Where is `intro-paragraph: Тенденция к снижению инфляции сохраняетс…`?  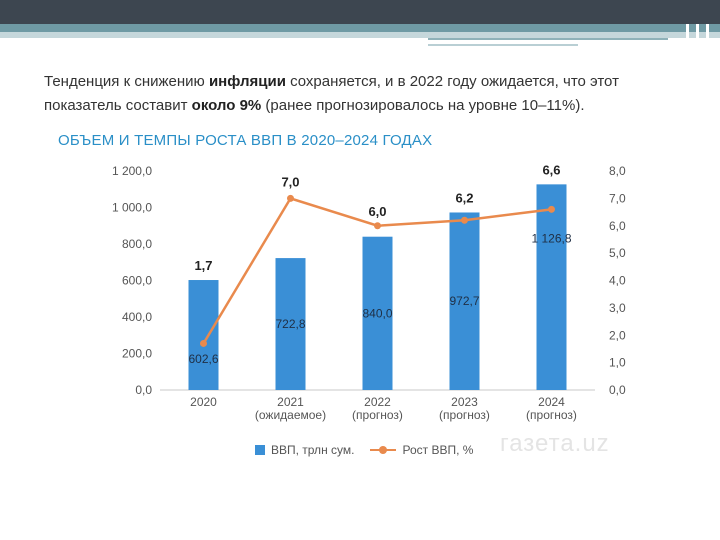 intro-paragraph: Тенденция к снижению инфляции сохраняетс… is located at coordinates (364, 94).